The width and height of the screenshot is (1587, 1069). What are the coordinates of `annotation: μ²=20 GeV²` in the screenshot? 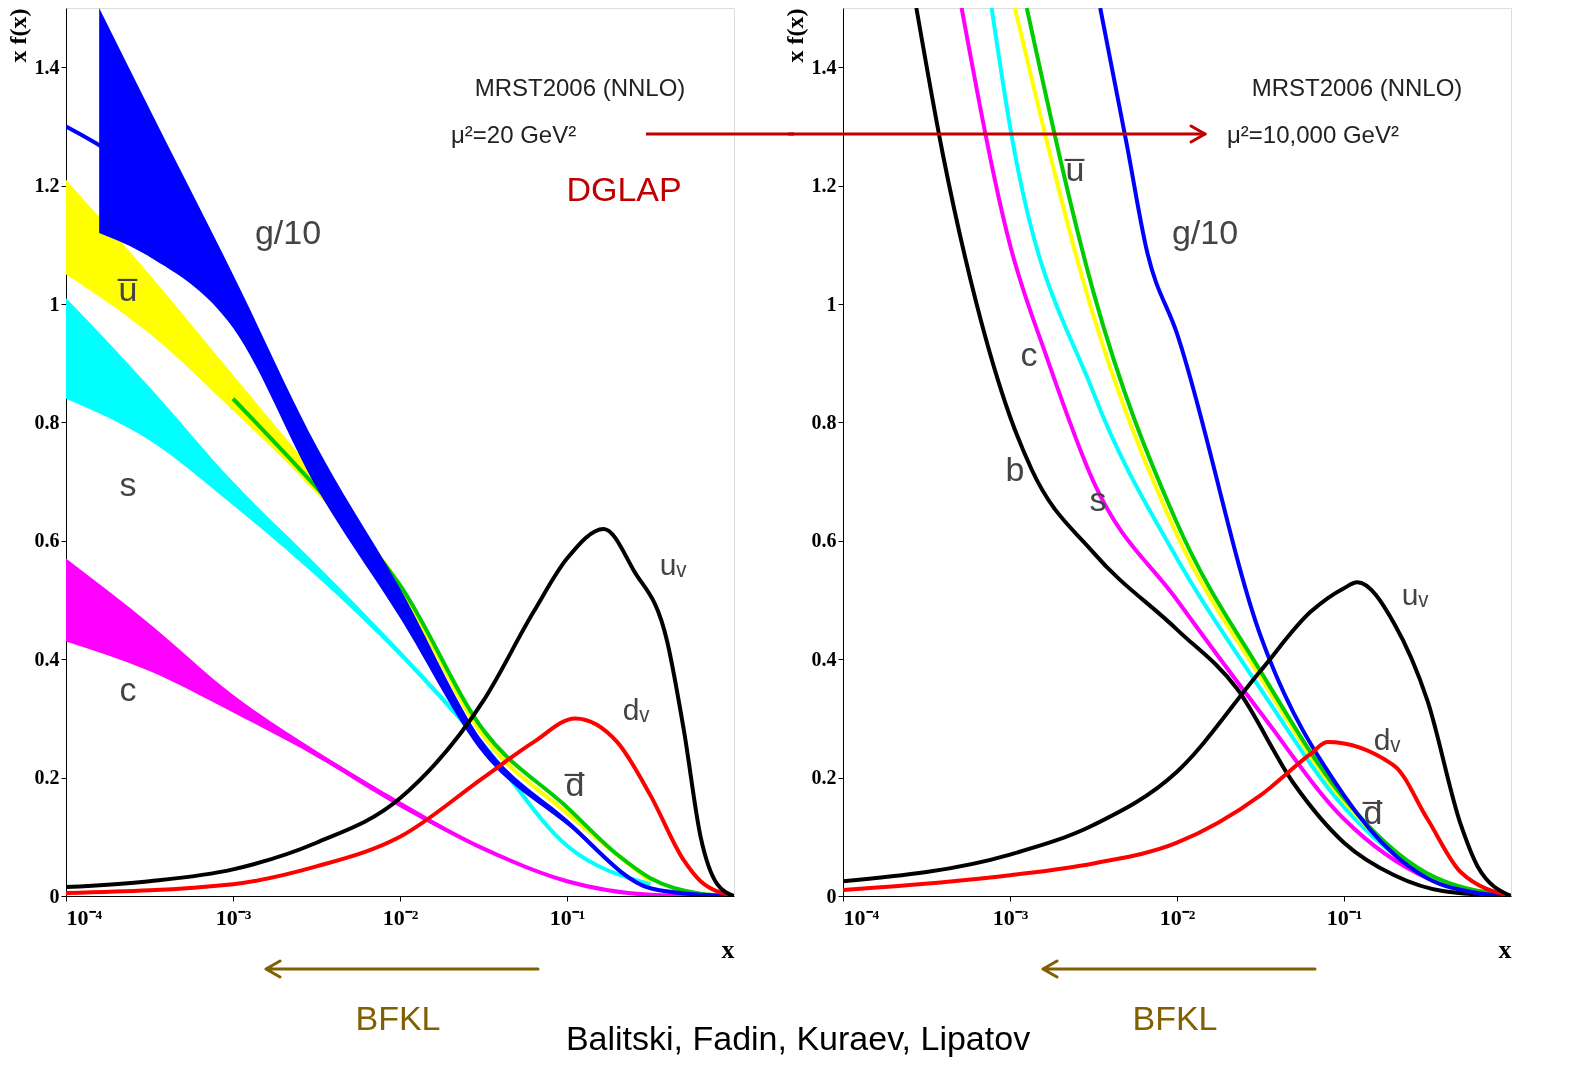 It's located at (514, 134).